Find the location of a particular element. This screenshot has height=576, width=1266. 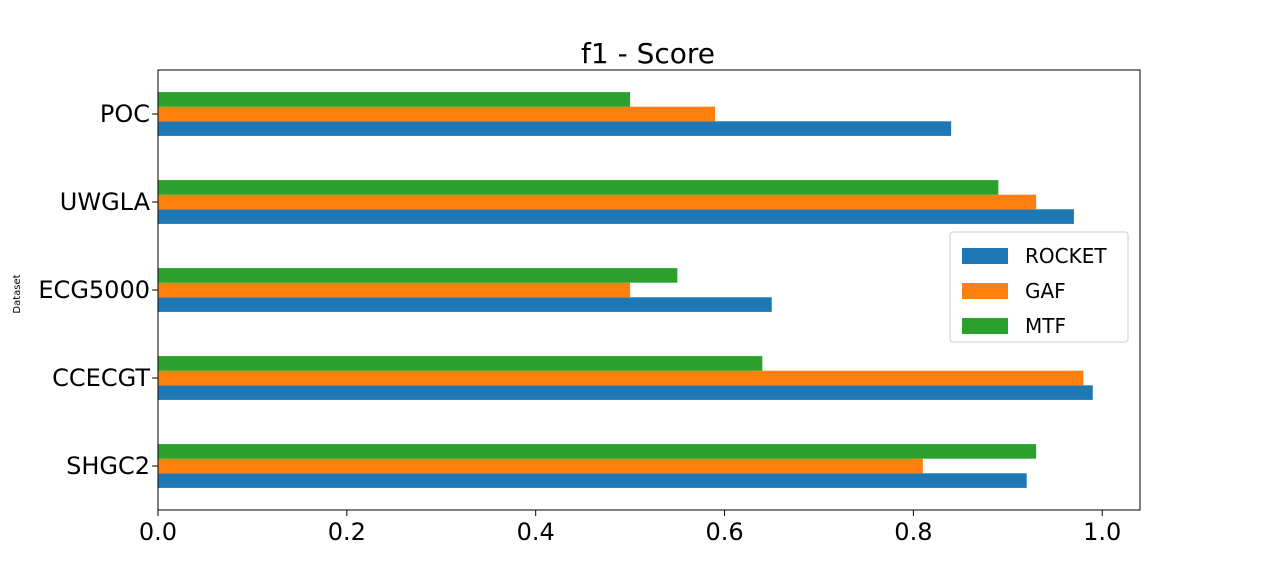

bar-gaf-uwgla is located at coordinates (597, 202).